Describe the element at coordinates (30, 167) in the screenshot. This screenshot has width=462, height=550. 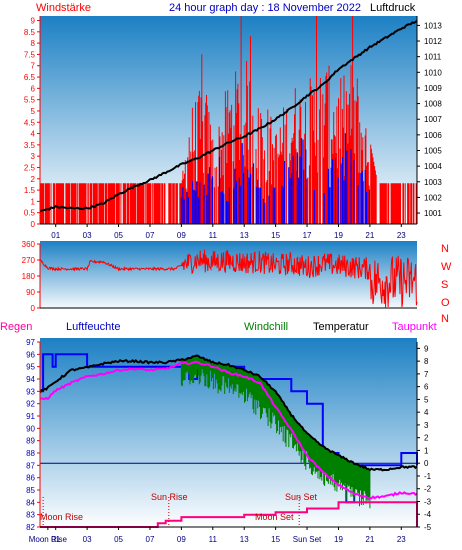
I see `wind-tick-label: 2.5` at that location.